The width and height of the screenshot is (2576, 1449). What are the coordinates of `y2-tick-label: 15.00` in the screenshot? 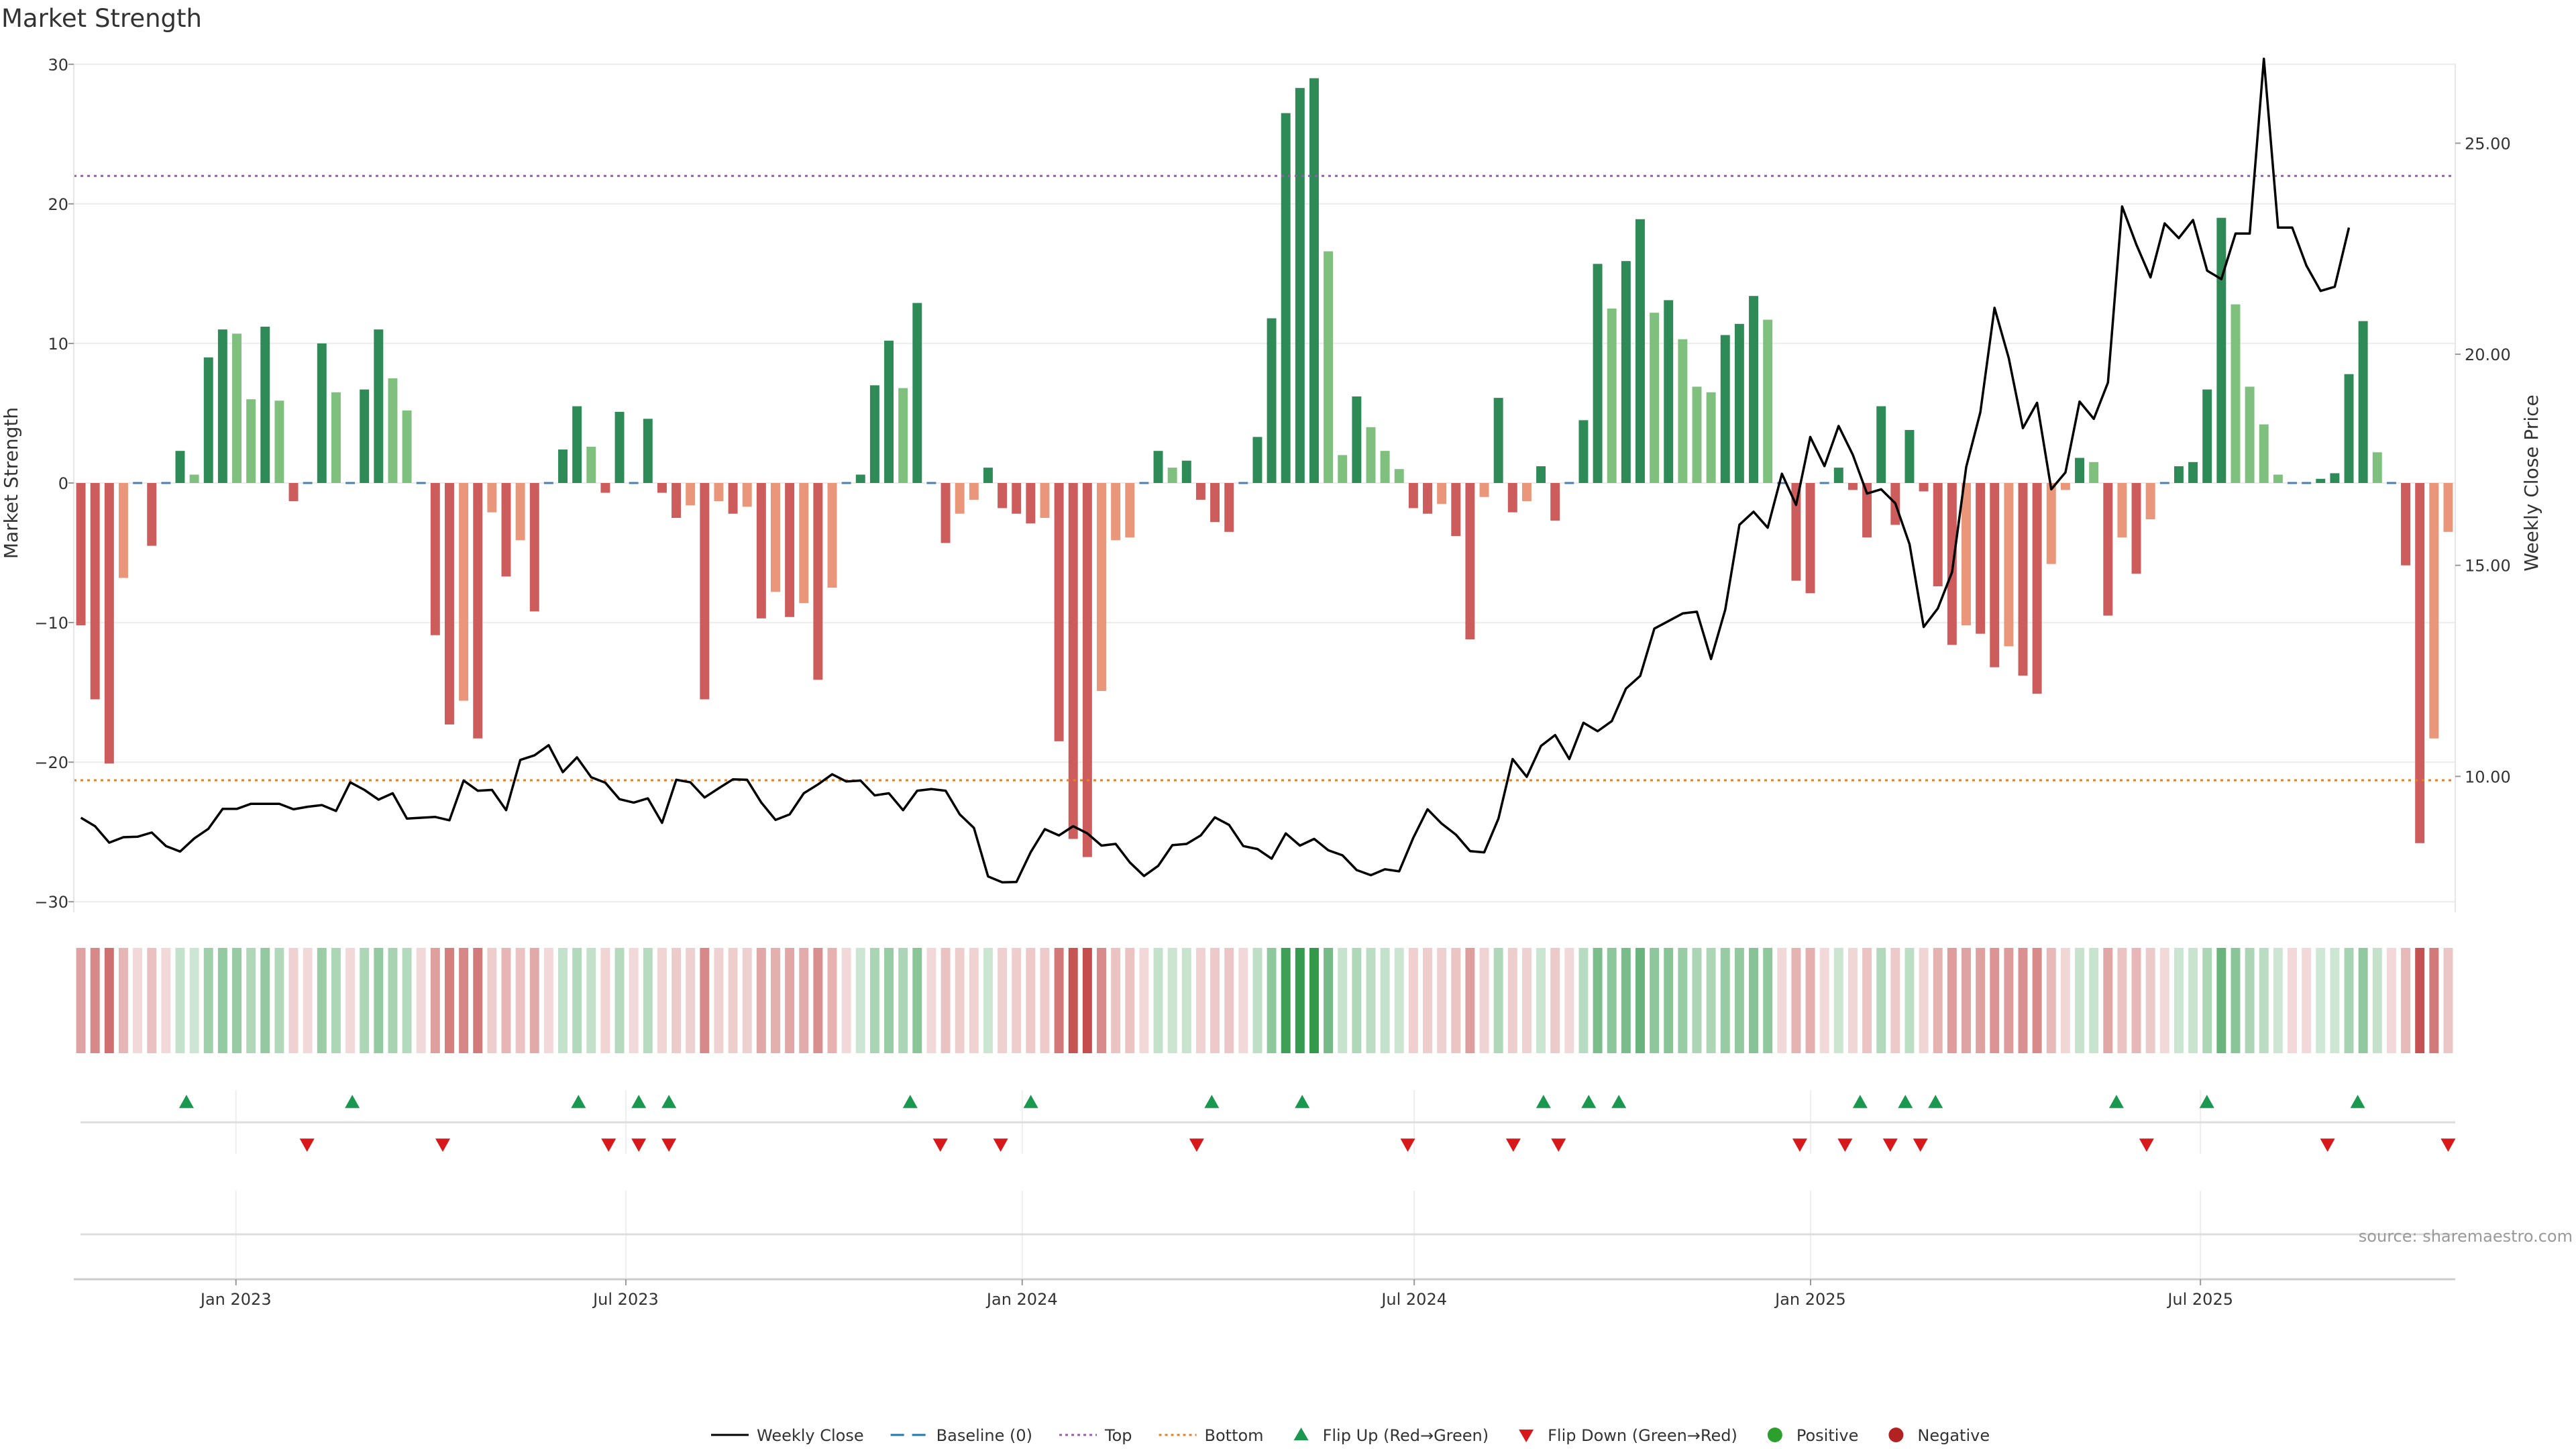 It's located at (2488, 566).